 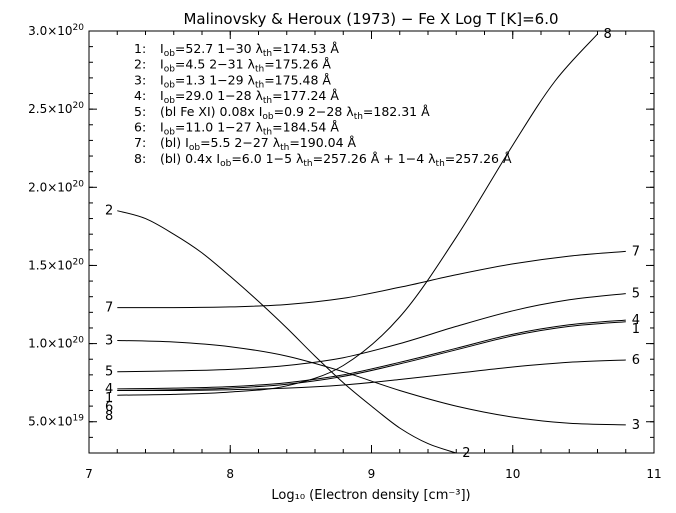 I want to click on x-tick-label: 11, so click(x=653, y=474).